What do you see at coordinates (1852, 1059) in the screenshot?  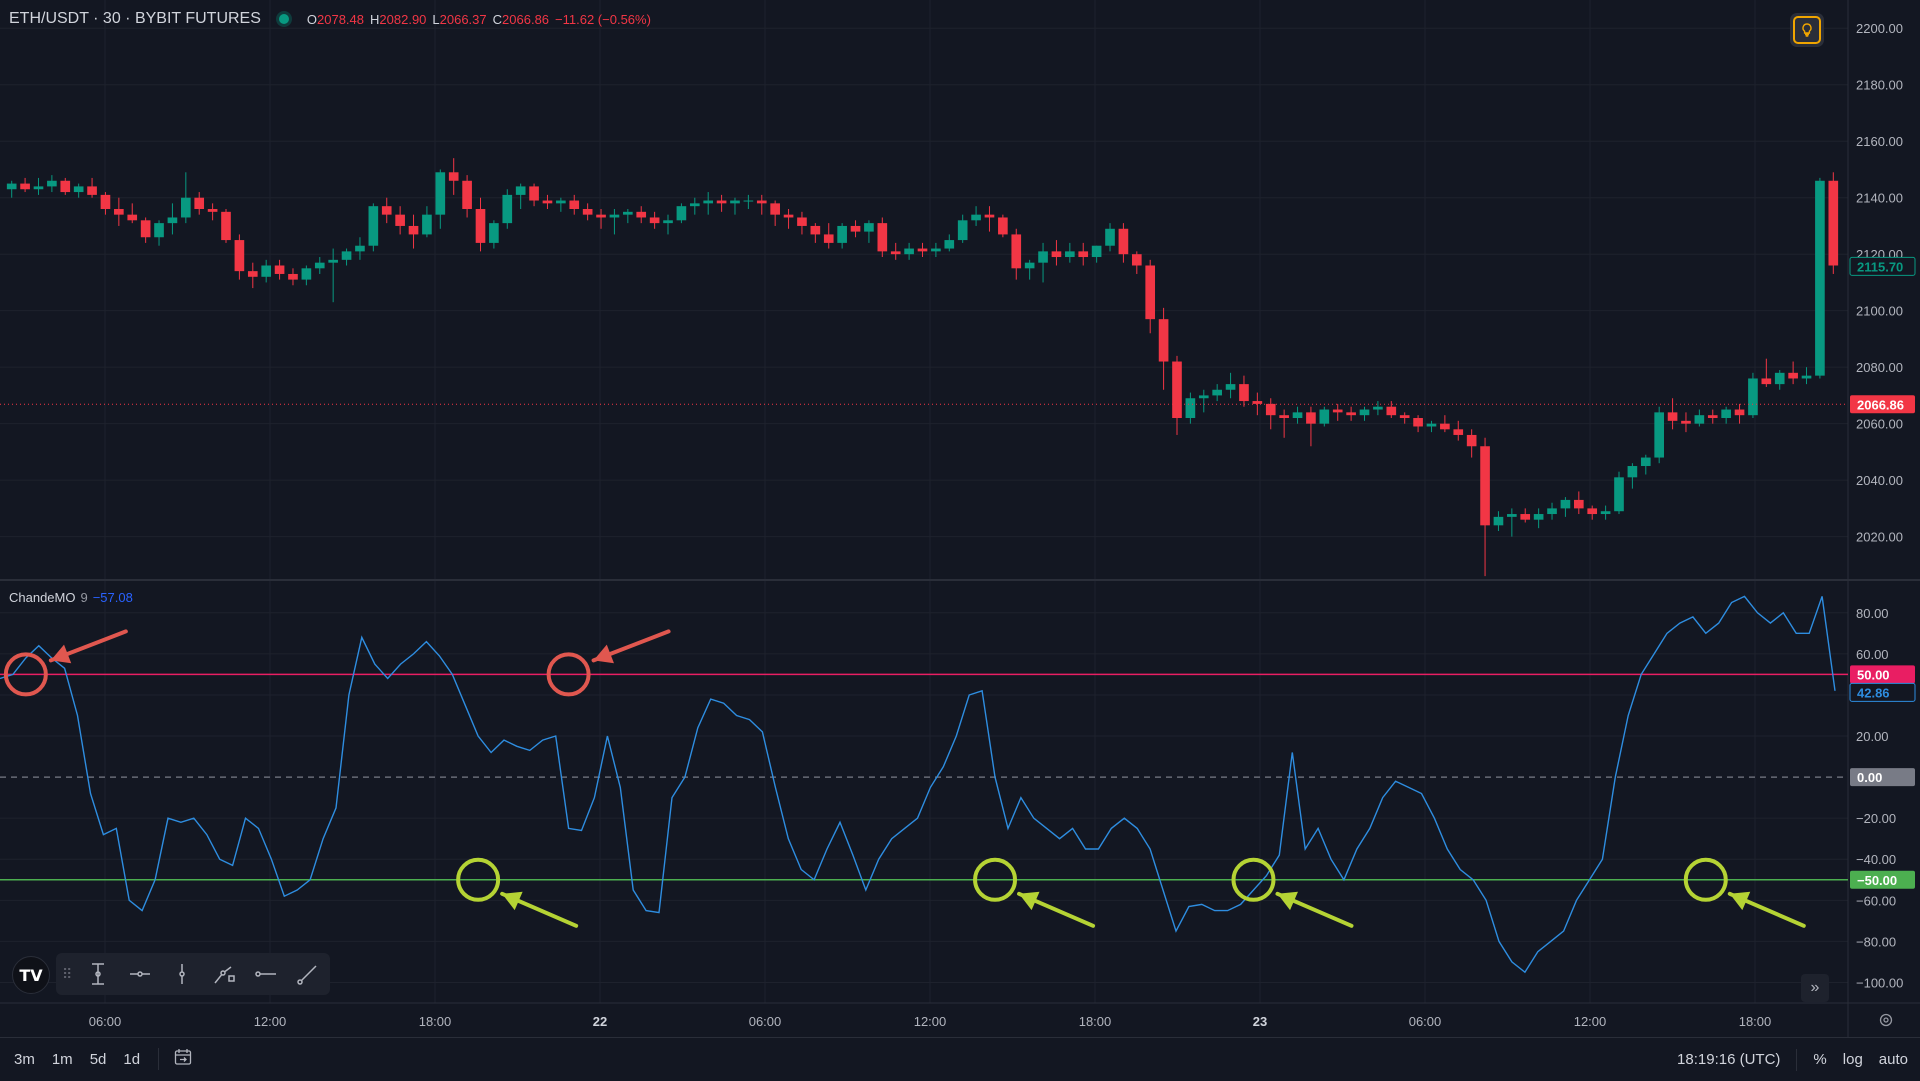 I see `log-scale-toggle: log` at bounding box center [1852, 1059].